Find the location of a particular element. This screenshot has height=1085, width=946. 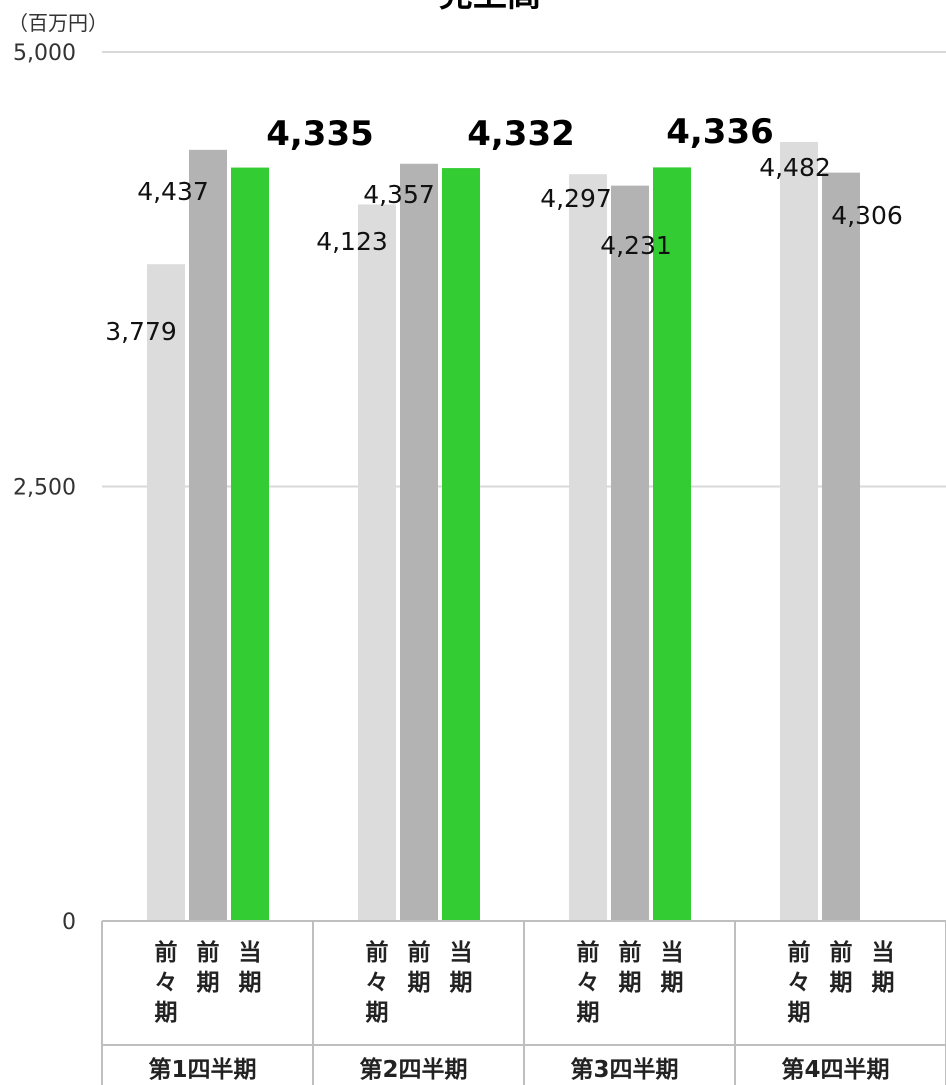

data-label: 4,357 is located at coordinates (399, 194).